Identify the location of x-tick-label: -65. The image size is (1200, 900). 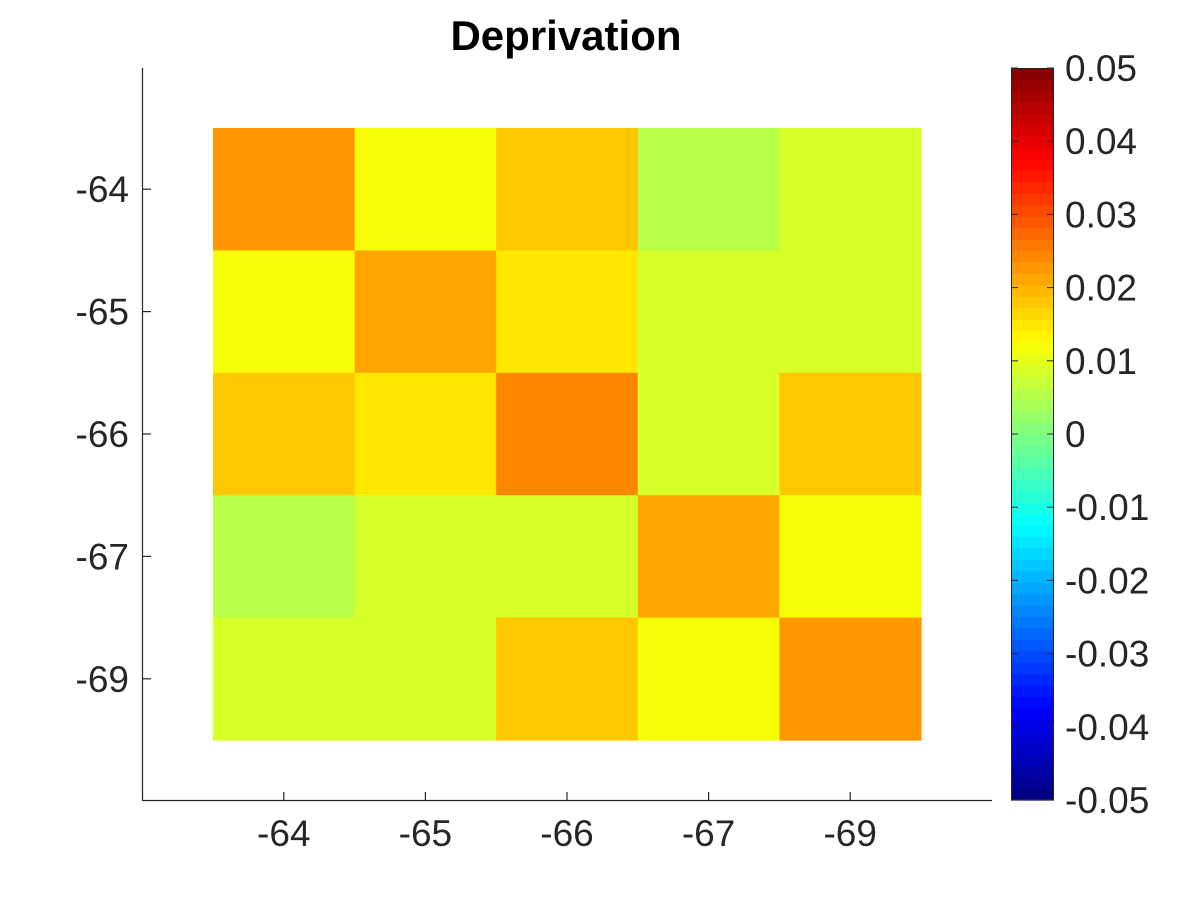
(425, 833).